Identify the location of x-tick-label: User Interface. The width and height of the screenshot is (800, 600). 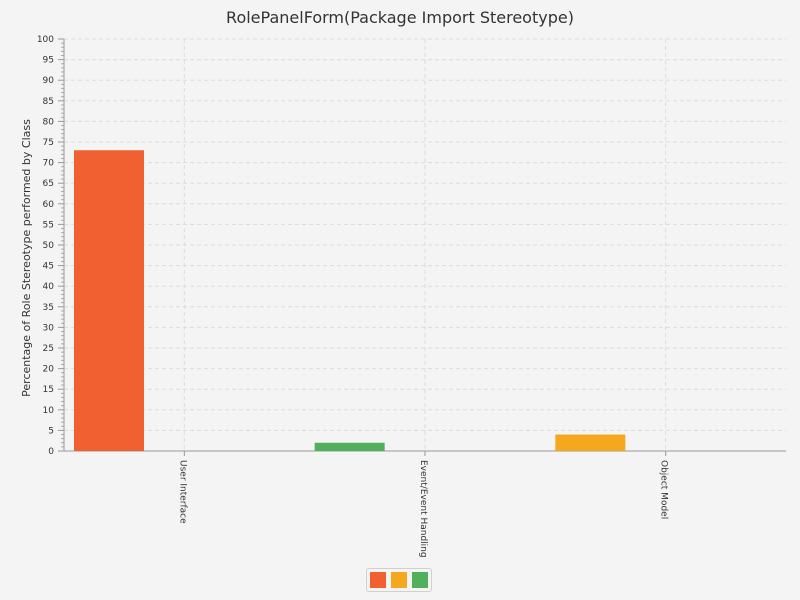
(182, 492).